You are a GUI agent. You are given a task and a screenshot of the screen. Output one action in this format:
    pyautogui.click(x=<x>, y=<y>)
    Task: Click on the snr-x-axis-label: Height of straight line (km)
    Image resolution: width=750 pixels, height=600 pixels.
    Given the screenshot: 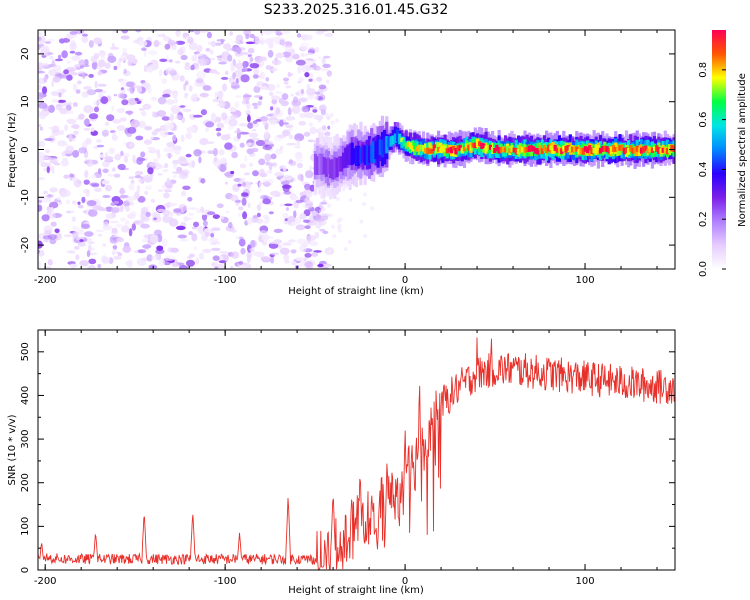 What is the action you would take?
    pyautogui.click(x=356, y=590)
    